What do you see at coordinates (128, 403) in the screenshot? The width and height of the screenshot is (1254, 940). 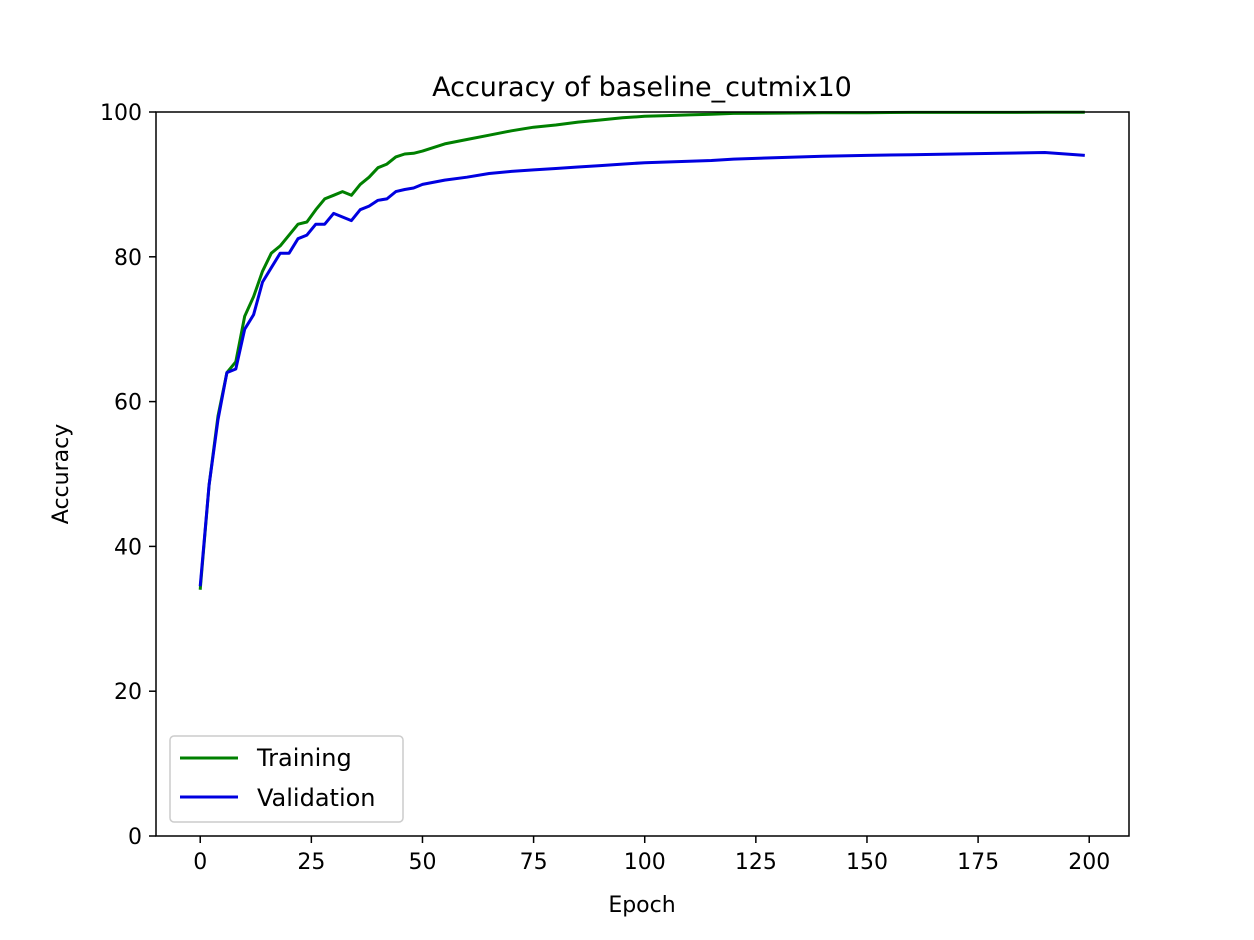 I see `y-tick-label: 60` at bounding box center [128, 403].